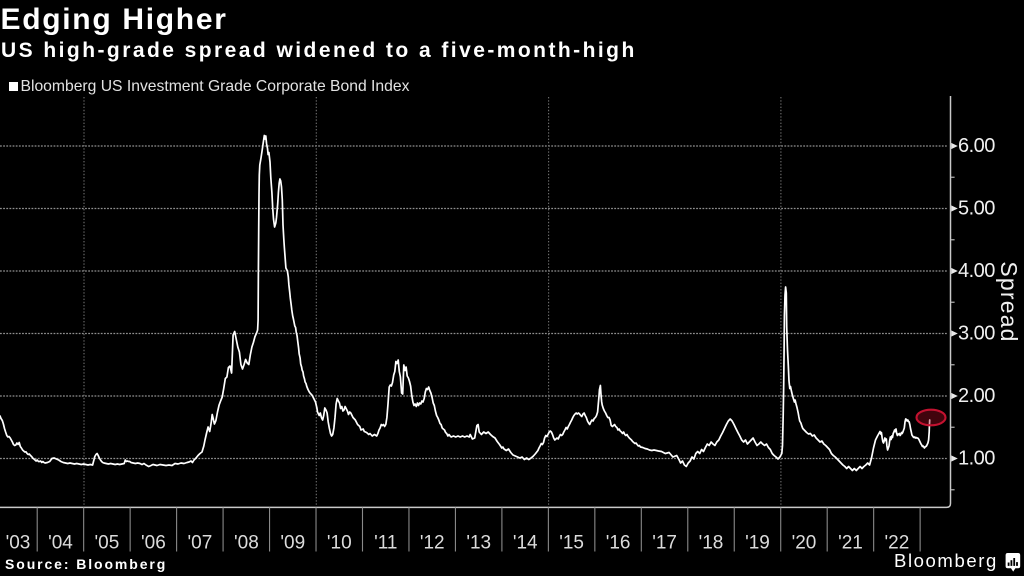  Describe the element at coordinates (153, 543) in the screenshot. I see `svg-text: '06` at that location.